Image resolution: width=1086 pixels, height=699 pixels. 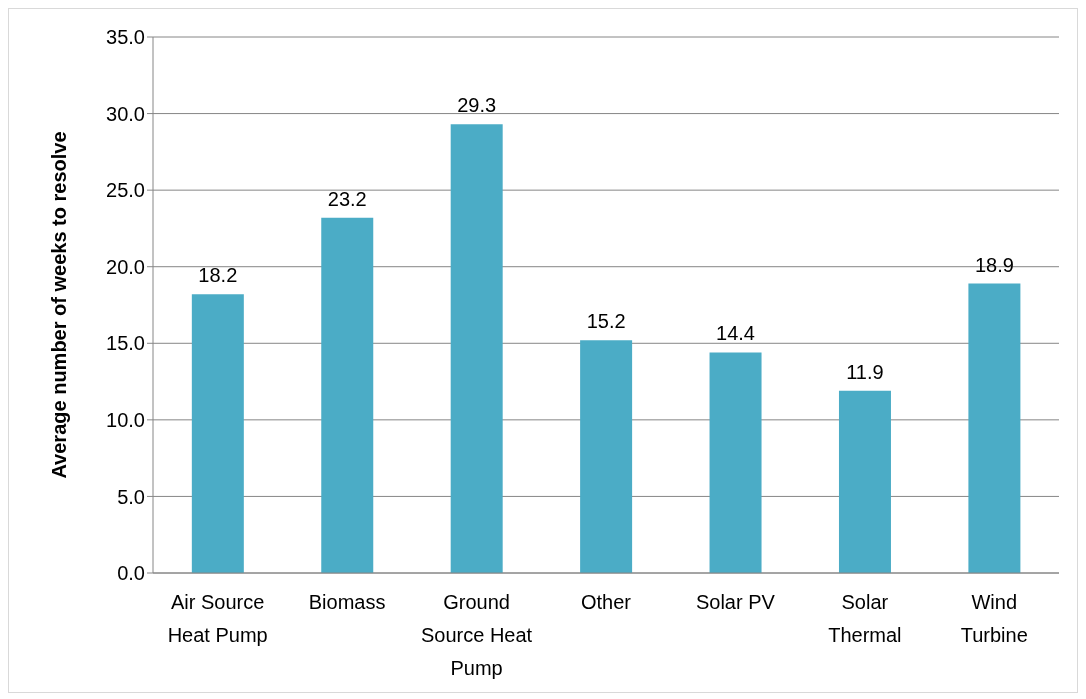 What do you see at coordinates (125, 343) in the screenshot?
I see `y-tick-label: 15.0` at bounding box center [125, 343].